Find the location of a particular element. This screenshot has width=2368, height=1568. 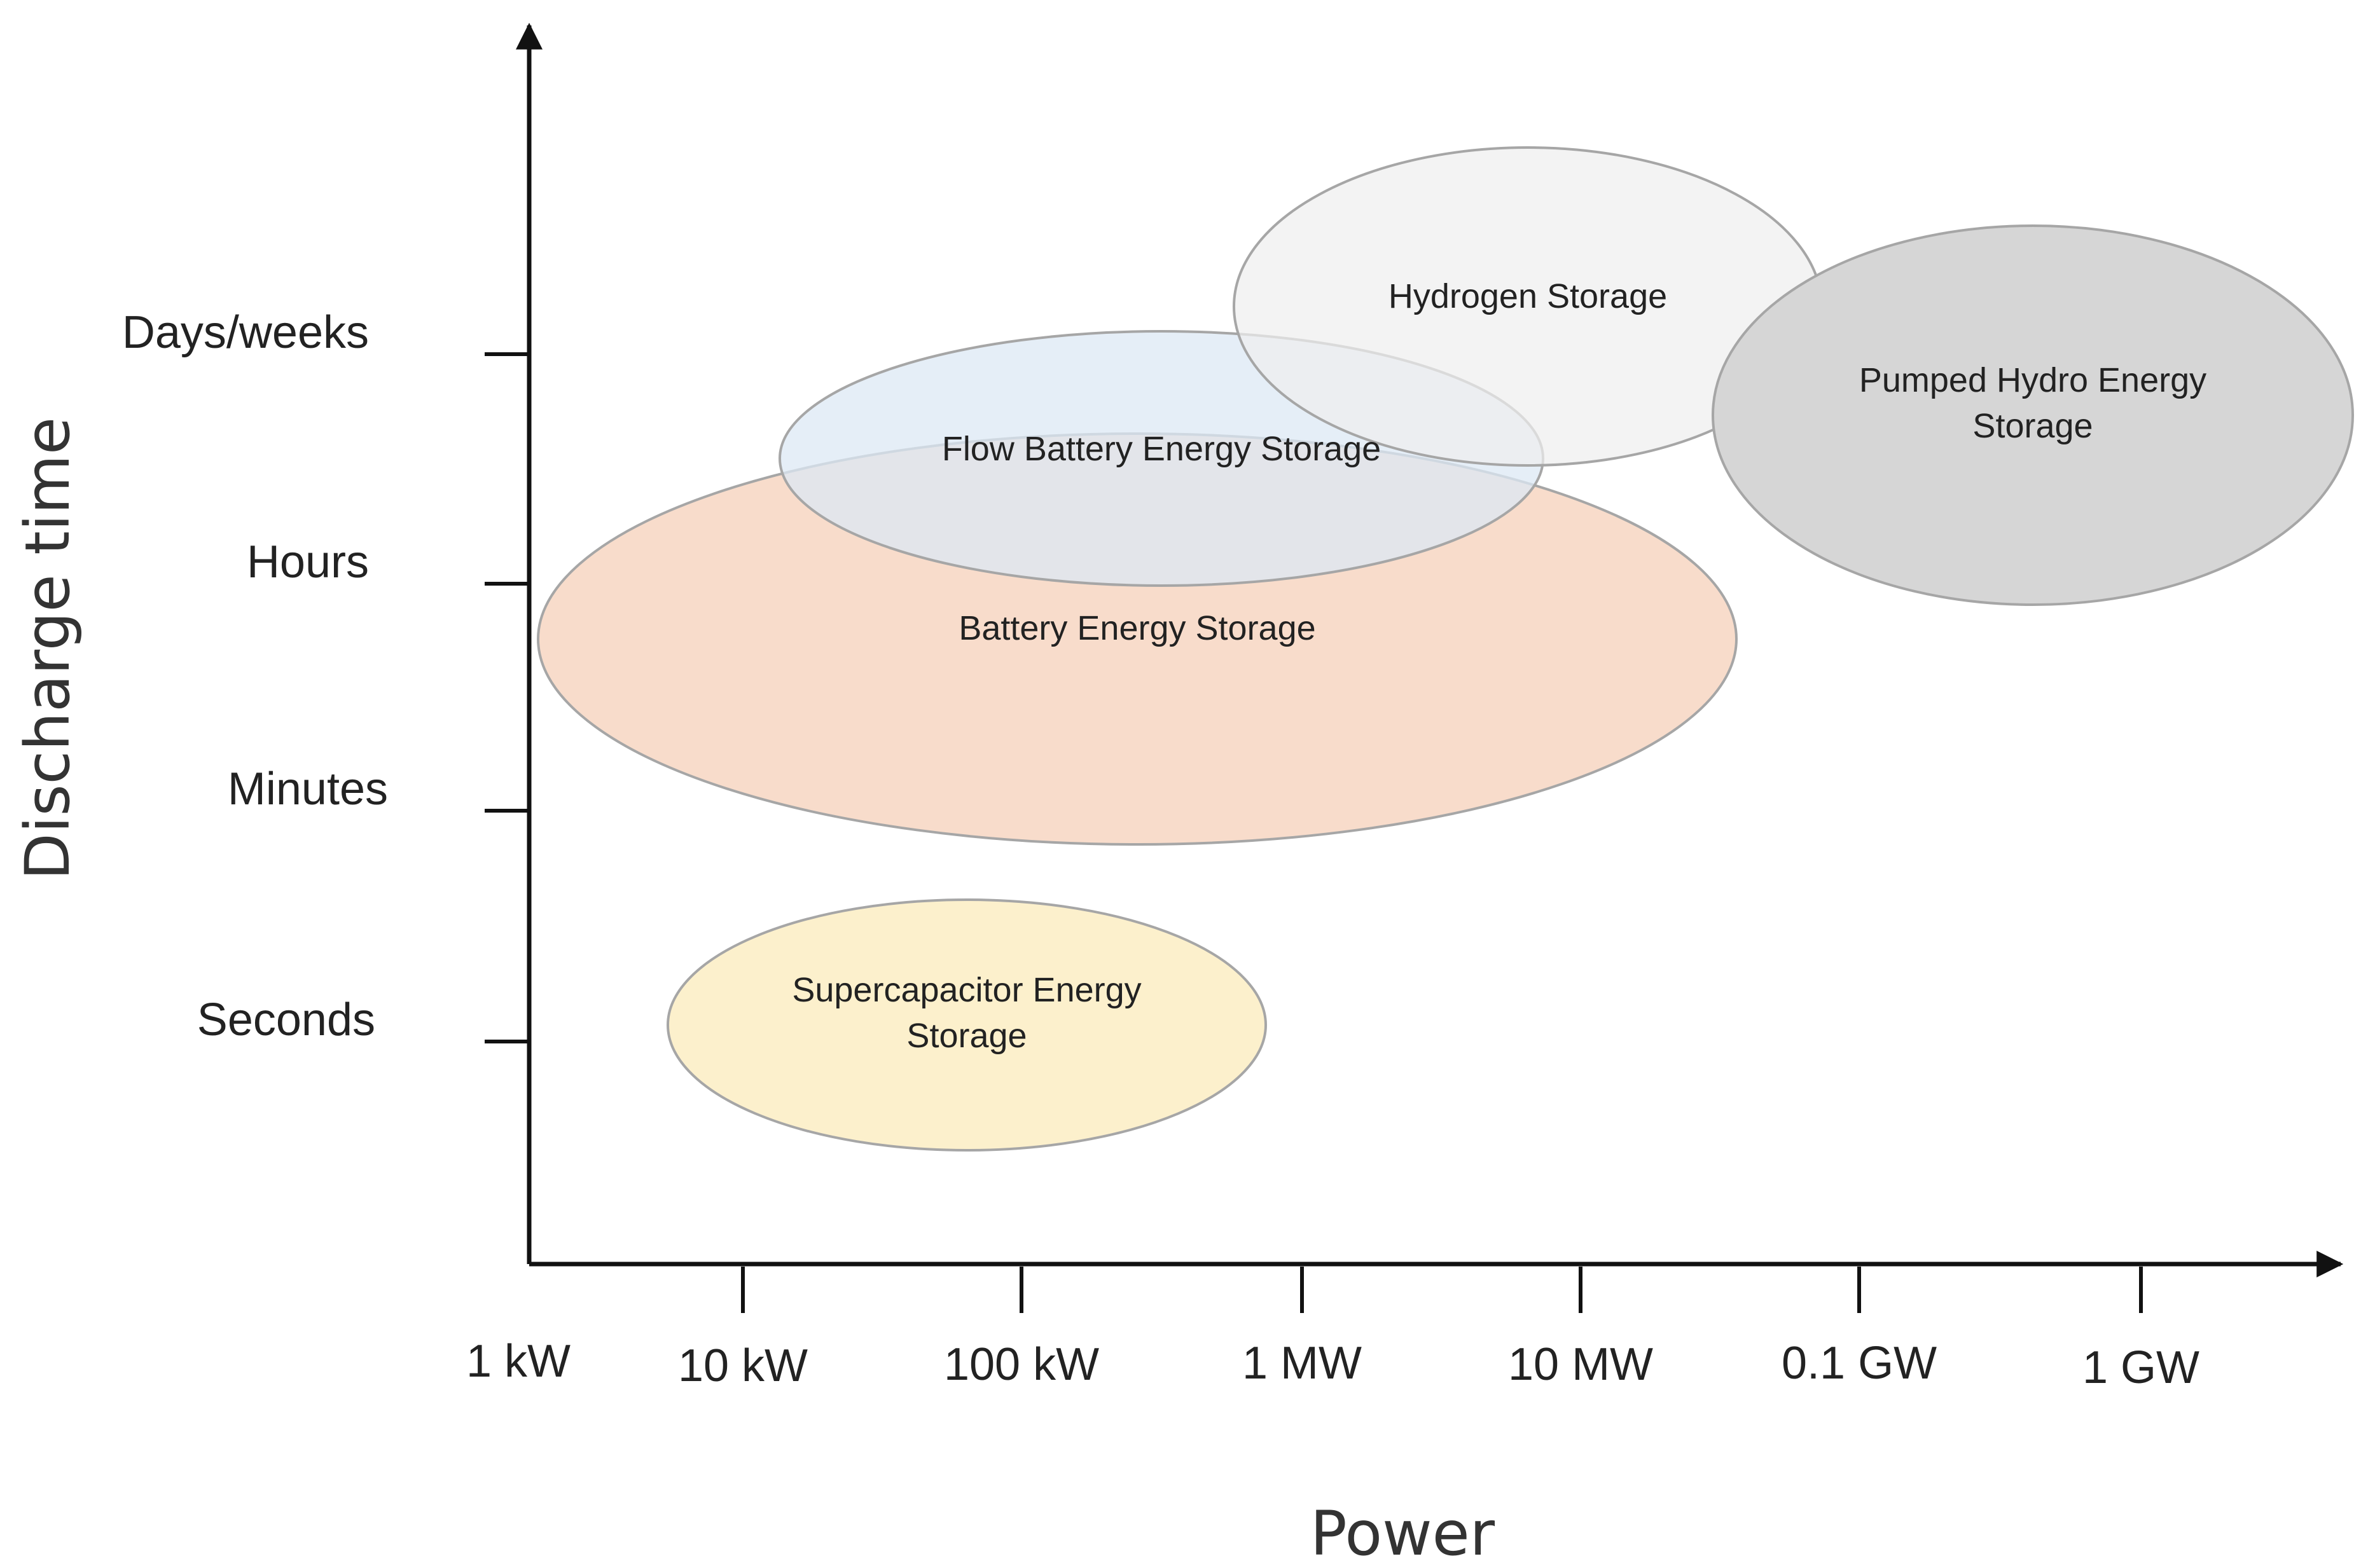

supercapacitor-energy-storage-region is located at coordinates (967, 1025).